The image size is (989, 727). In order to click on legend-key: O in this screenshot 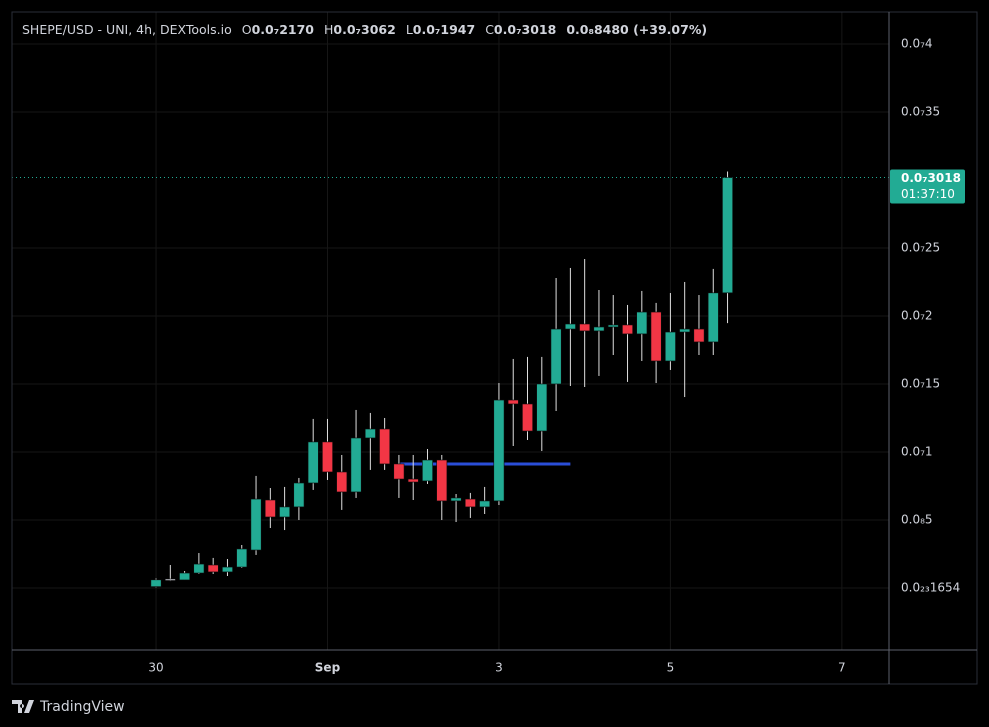, I will do `click(247, 29)`.